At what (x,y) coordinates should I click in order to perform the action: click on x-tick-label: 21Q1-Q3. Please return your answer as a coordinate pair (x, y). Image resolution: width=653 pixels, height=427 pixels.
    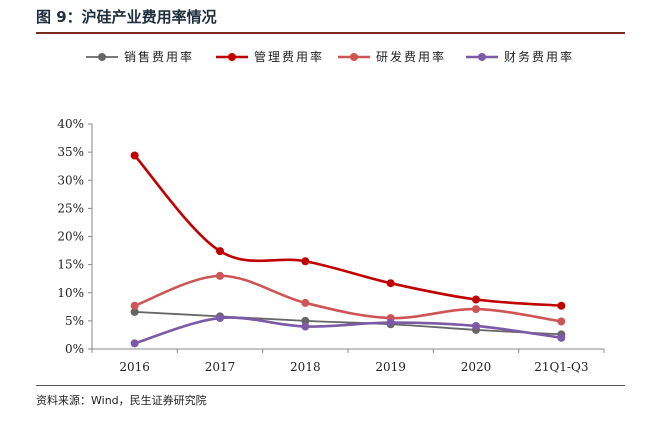
    Looking at the image, I should click on (561, 367).